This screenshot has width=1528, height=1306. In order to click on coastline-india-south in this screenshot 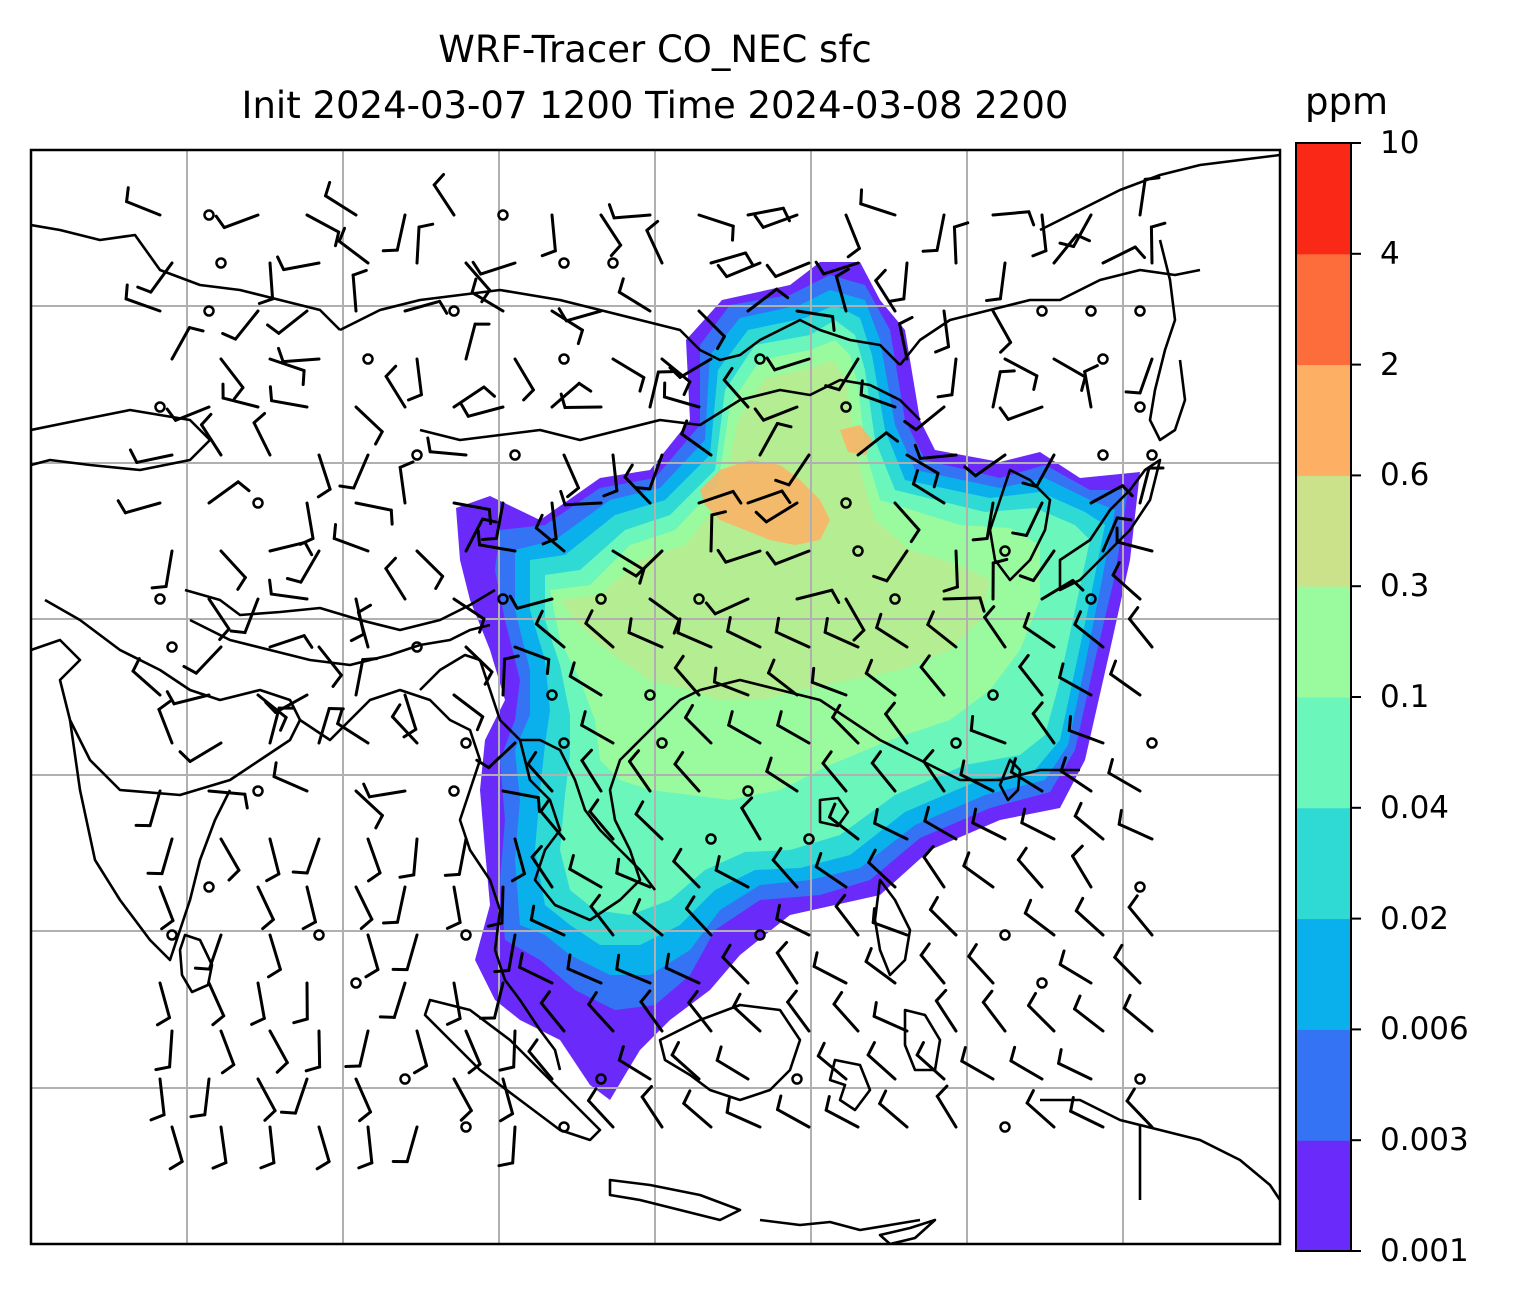, I will do `click(150, 840)`.